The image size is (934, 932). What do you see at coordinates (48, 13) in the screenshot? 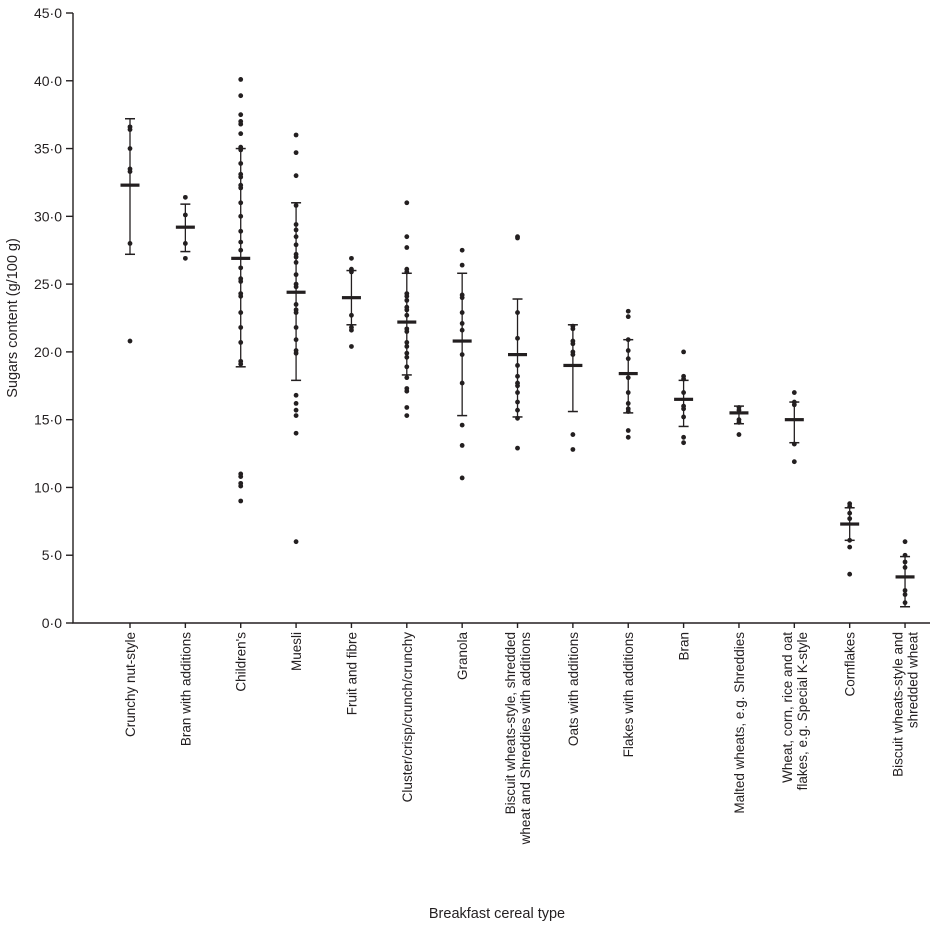
I see `y-tick-label: 45·0` at bounding box center [48, 13].